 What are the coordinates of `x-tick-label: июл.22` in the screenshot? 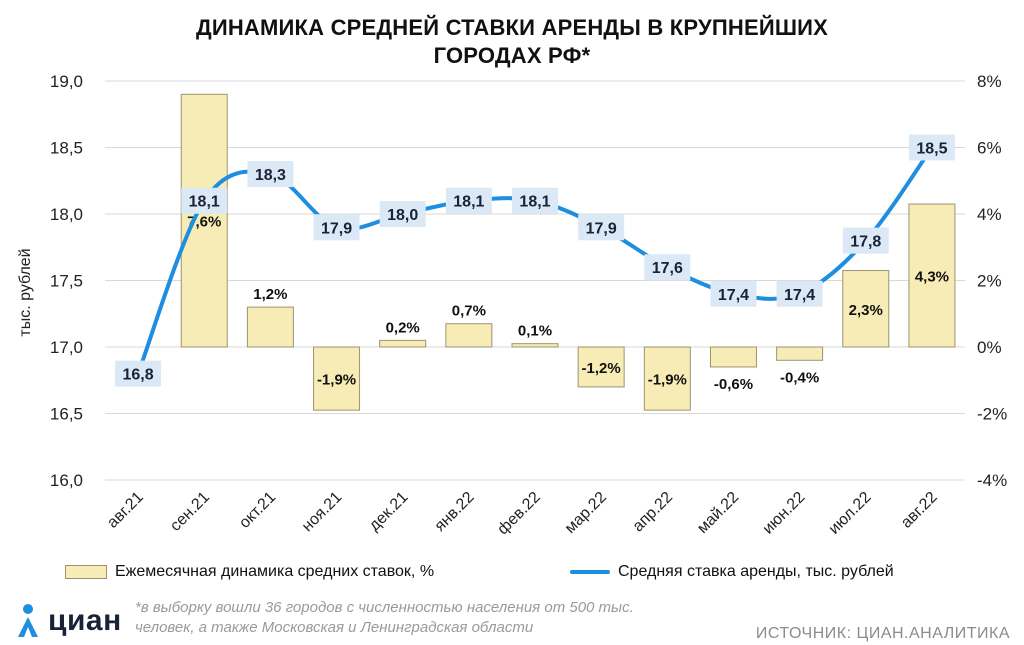 It's located at (850, 513).